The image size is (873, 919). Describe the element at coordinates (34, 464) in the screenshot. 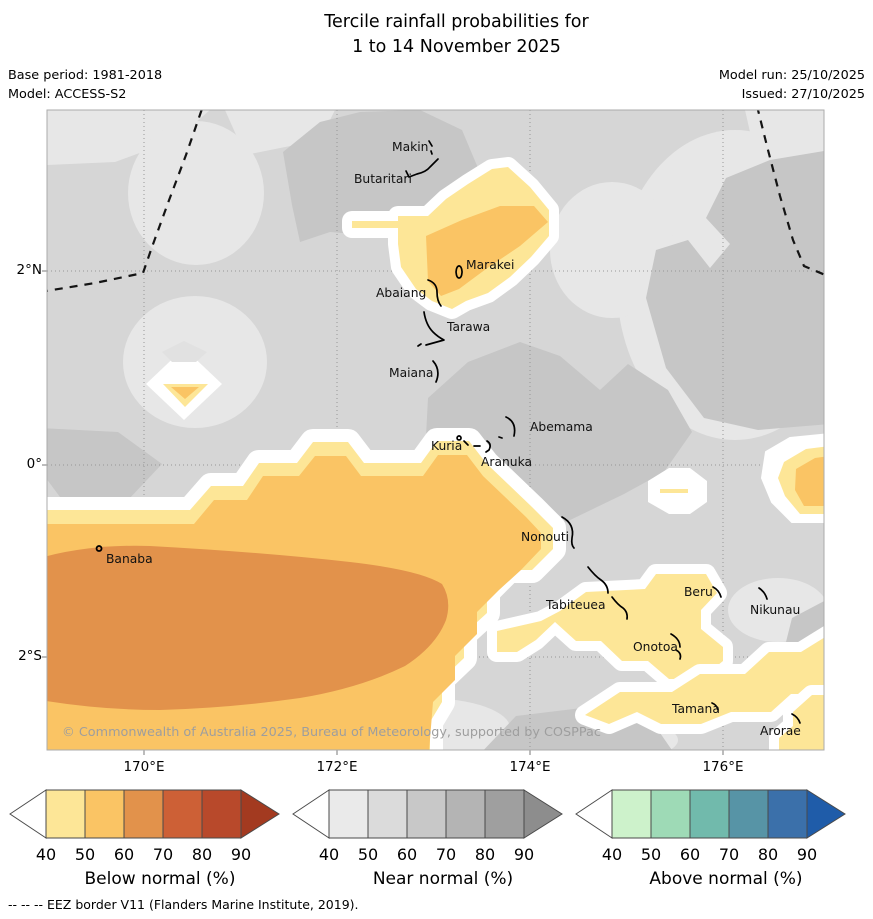

I see `y-axis-label-0°: 0°` at that location.